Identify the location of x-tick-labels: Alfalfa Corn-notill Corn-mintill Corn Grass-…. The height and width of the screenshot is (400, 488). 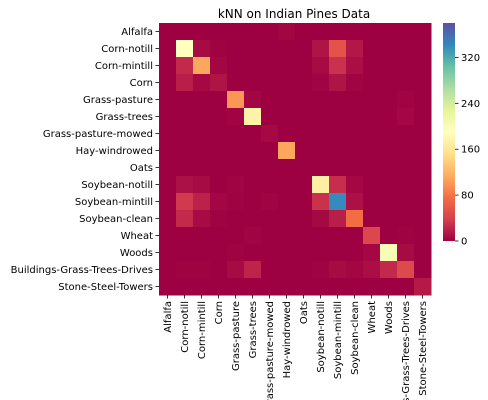
(296, 347).